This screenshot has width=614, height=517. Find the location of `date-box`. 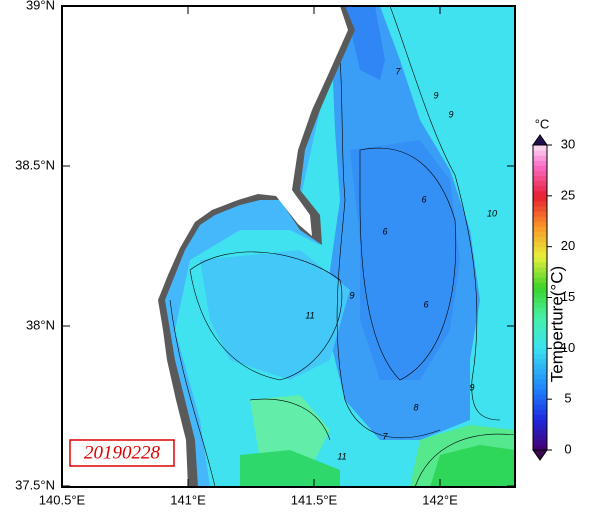

date-box is located at coordinates (122, 453).